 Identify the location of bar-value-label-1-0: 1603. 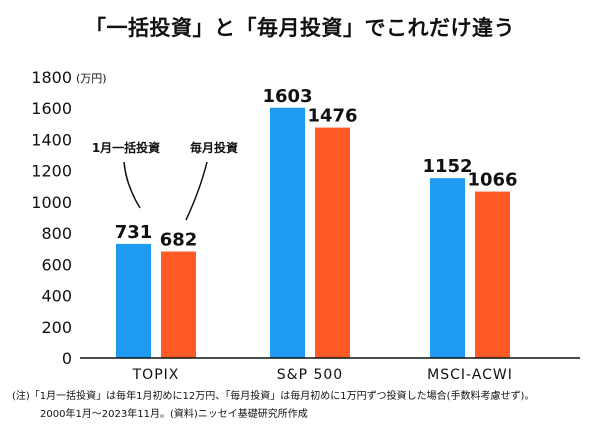
(287, 96).